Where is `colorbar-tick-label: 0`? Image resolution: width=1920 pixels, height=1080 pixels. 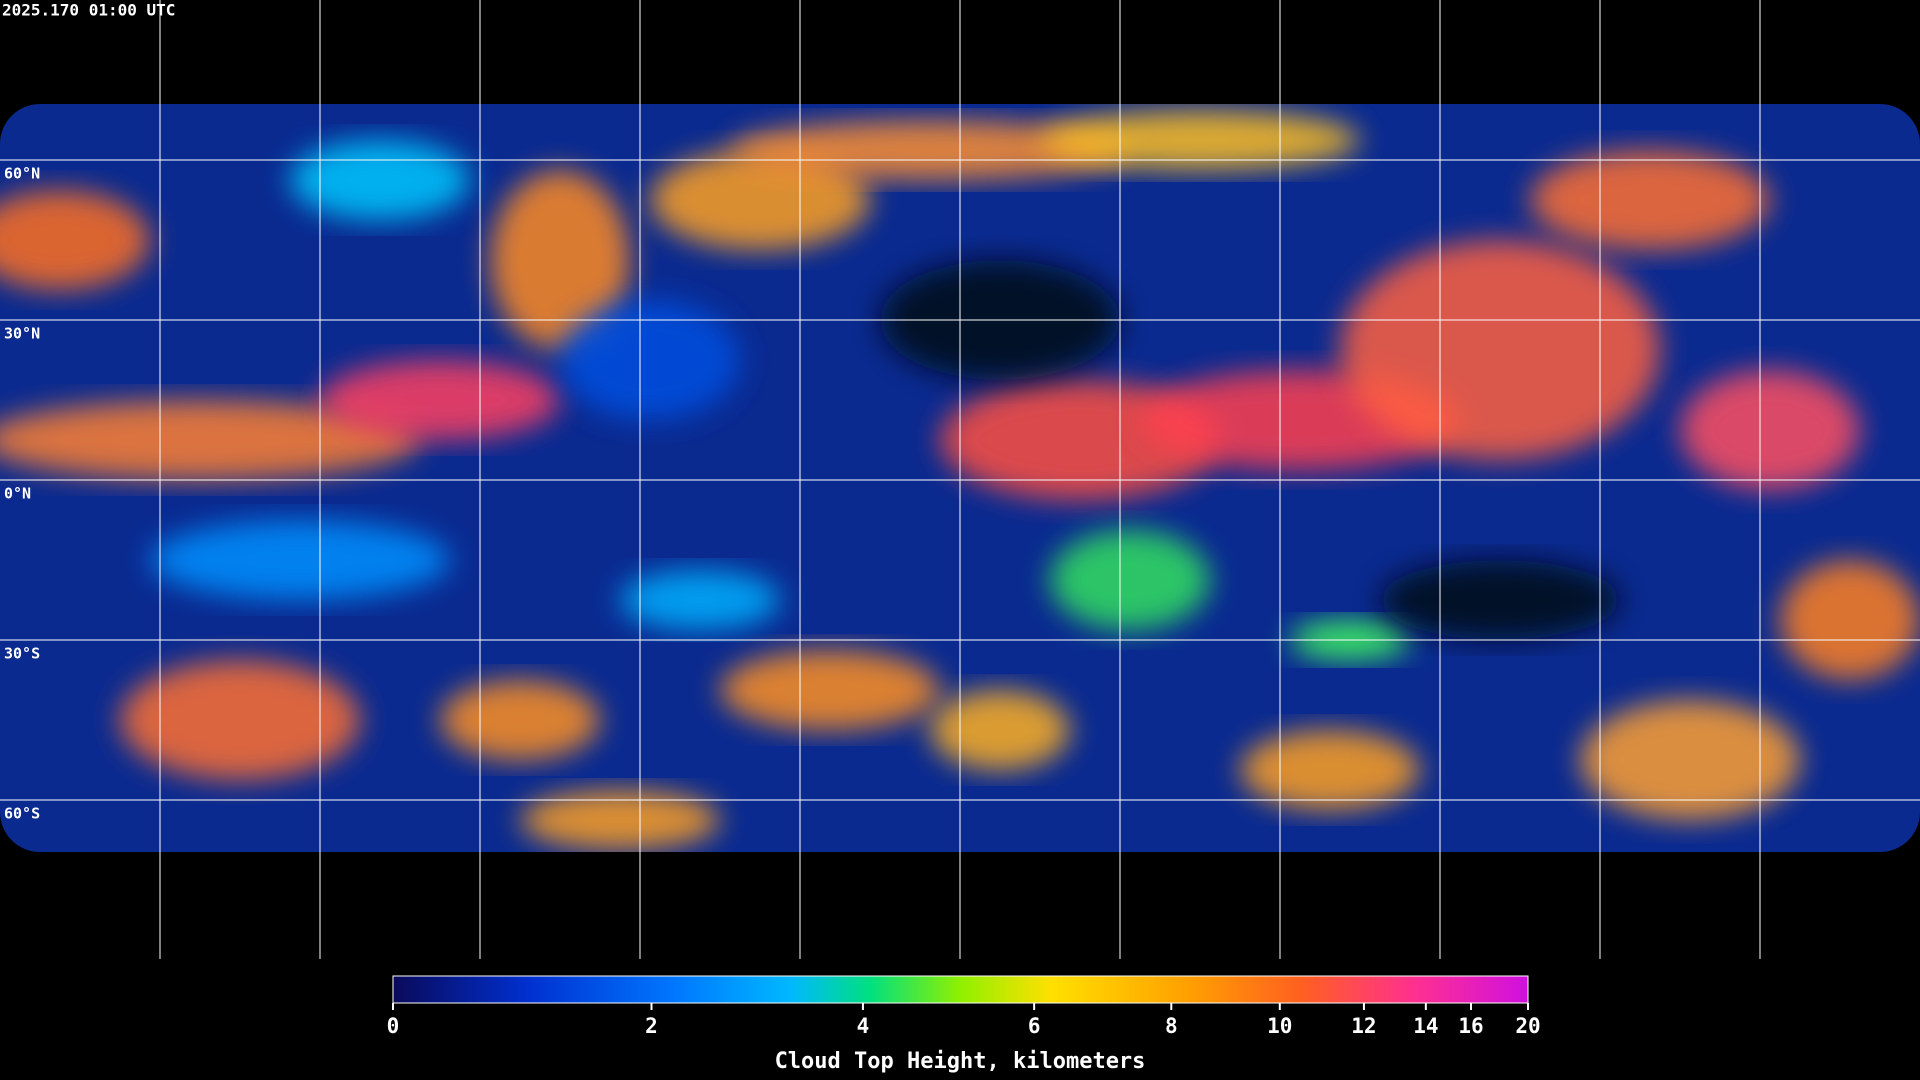
colorbar-tick-label: 0 is located at coordinates (393, 1026).